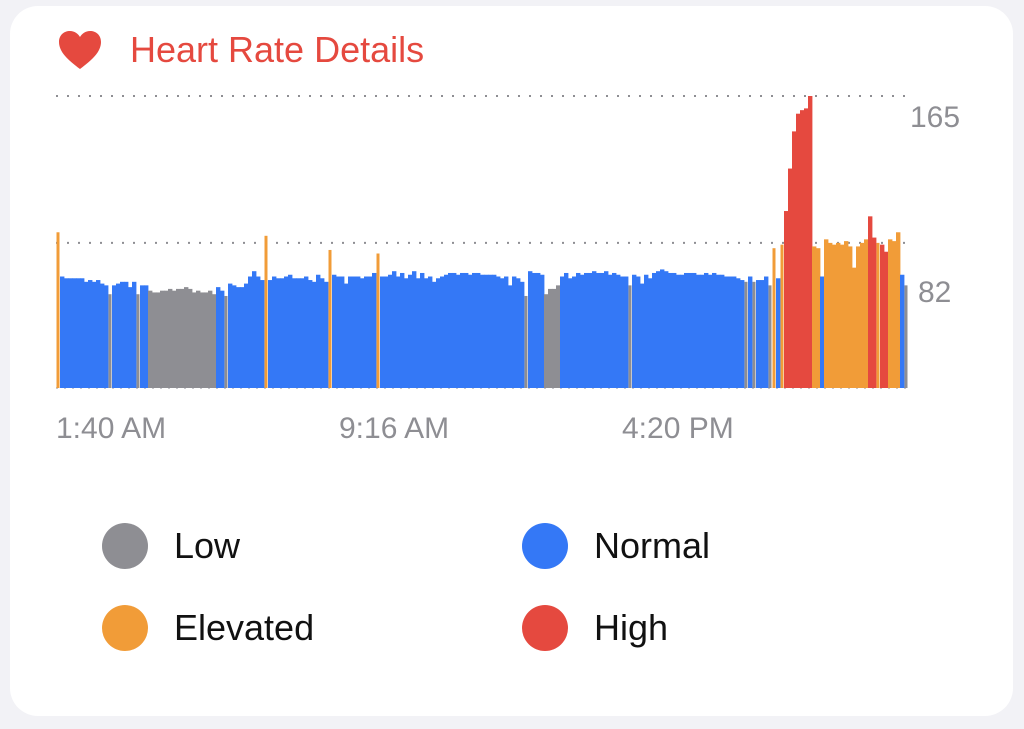 This screenshot has height=729, width=1024. Describe the element at coordinates (125, 546) in the screenshot. I see `legend-dot-low` at that location.